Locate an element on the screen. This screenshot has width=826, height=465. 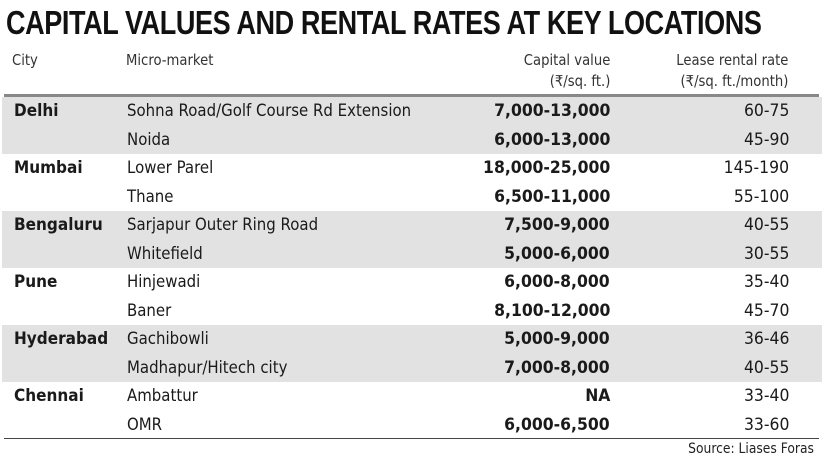
table-row: Thane 6,500-11,000 55-100 is located at coordinates (413, 197).